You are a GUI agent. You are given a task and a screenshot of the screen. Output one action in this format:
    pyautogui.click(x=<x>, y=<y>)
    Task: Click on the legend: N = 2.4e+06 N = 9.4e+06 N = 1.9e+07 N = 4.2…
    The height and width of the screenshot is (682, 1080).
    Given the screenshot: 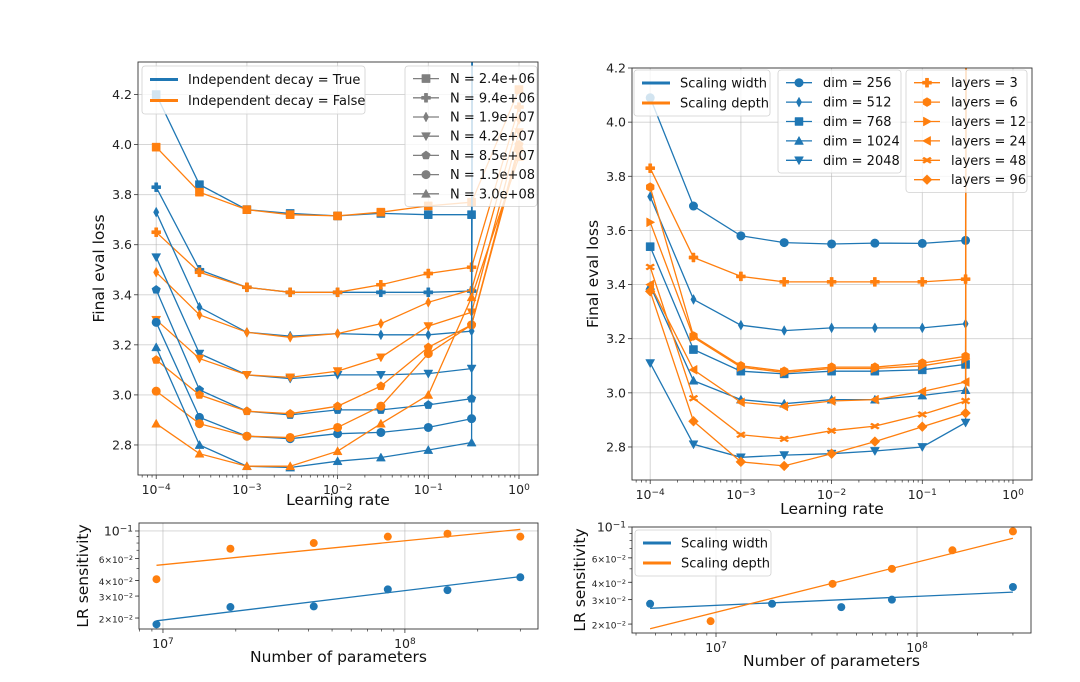 What is the action you would take?
    pyautogui.click(x=471, y=136)
    